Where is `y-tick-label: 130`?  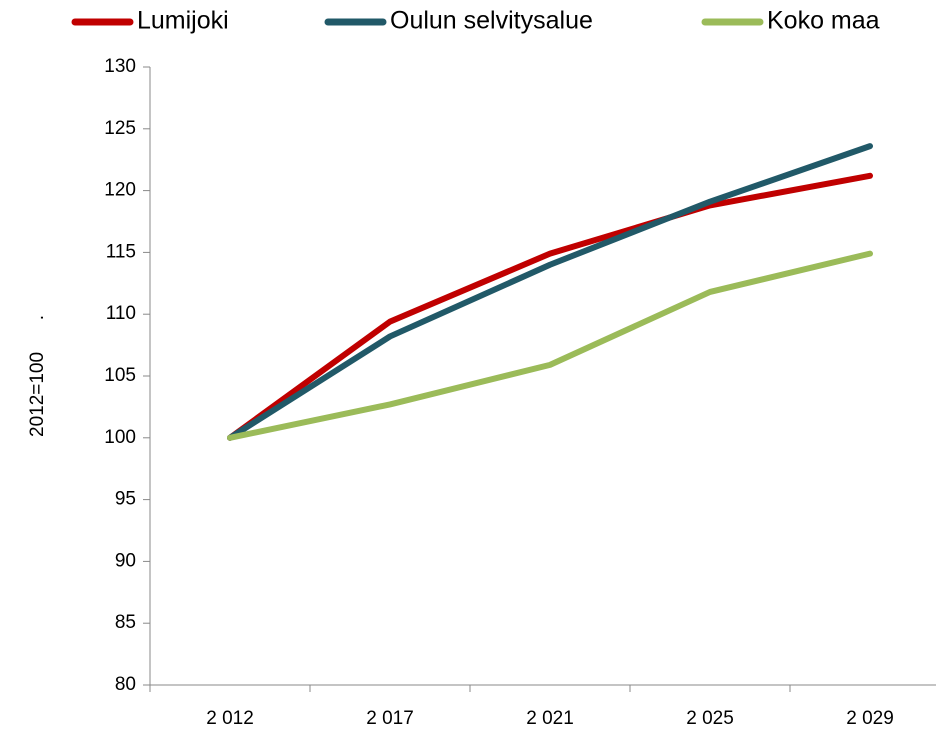 y-tick-label: 130 is located at coordinates (120, 66).